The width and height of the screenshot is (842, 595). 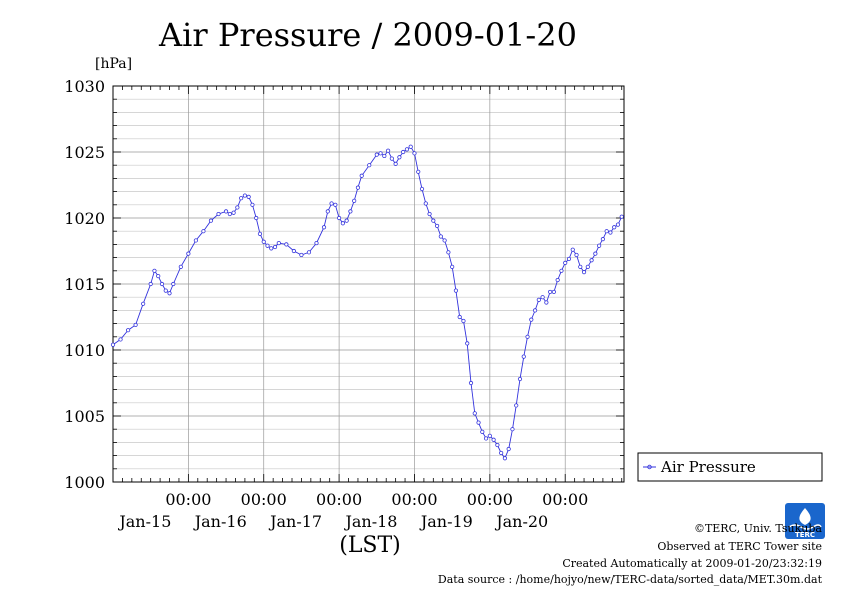 What do you see at coordinates (113, 64) in the screenshot?
I see `y-axis-unit: [hPa]` at bounding box center [113, 64].